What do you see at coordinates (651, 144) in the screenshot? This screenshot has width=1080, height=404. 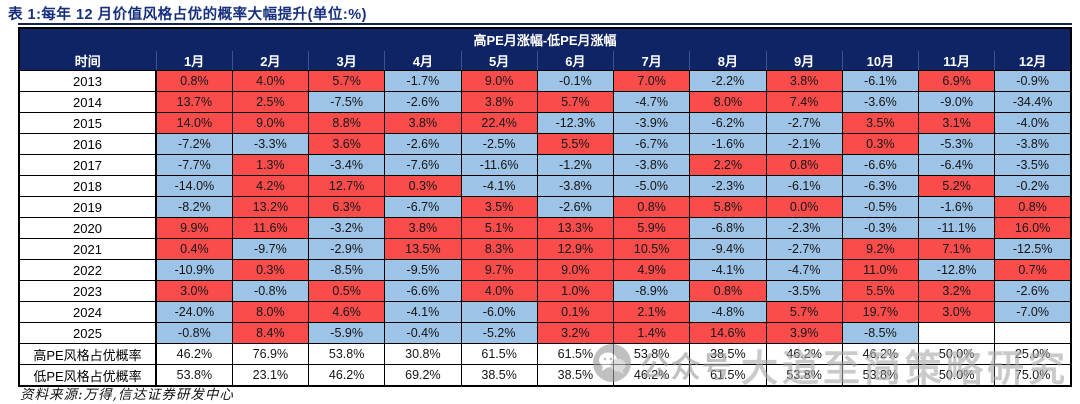 I see `value-cell: -6.7%` at bounding box center [651, 144].